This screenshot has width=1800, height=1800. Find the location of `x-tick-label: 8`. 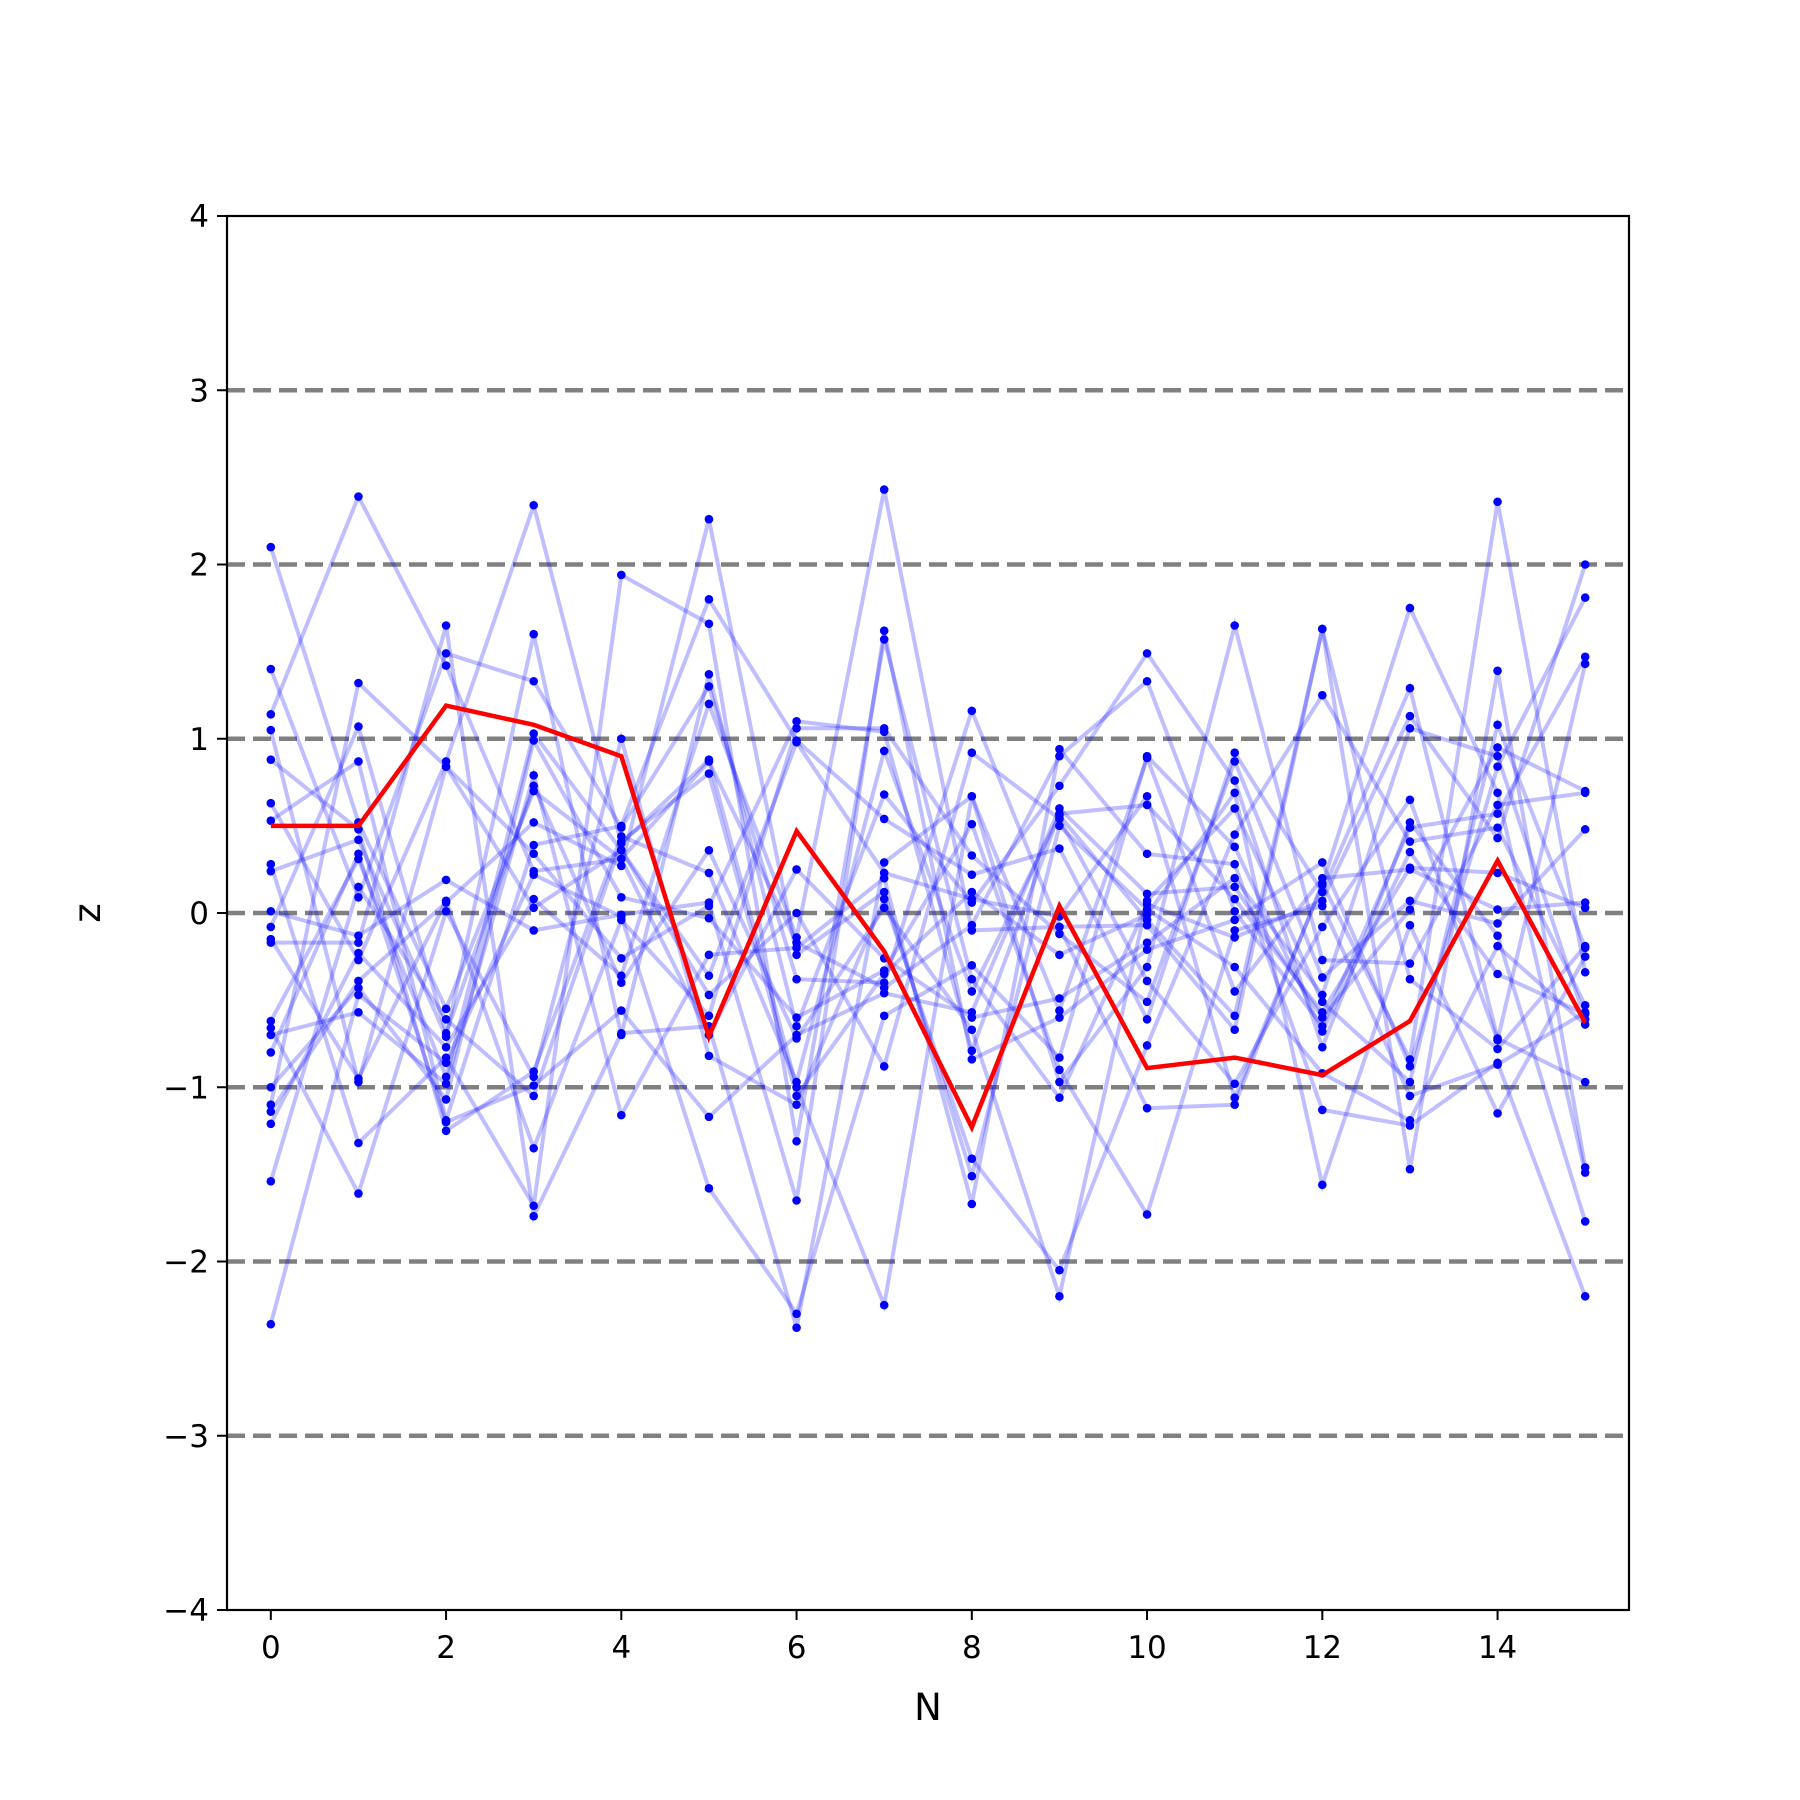

x-tick-label: 8 is located at coordinates (972, 1648).